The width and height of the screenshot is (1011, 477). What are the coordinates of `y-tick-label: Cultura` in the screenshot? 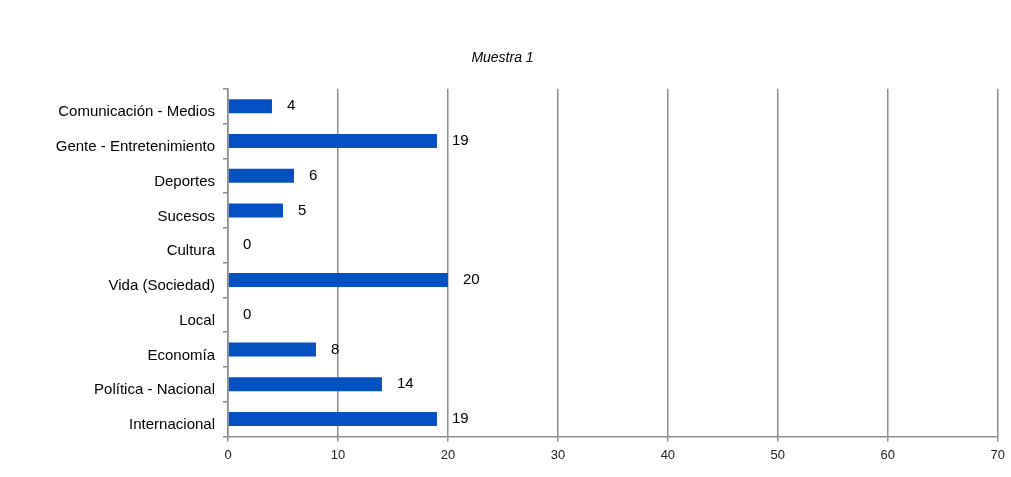 It's located at (191, 250).